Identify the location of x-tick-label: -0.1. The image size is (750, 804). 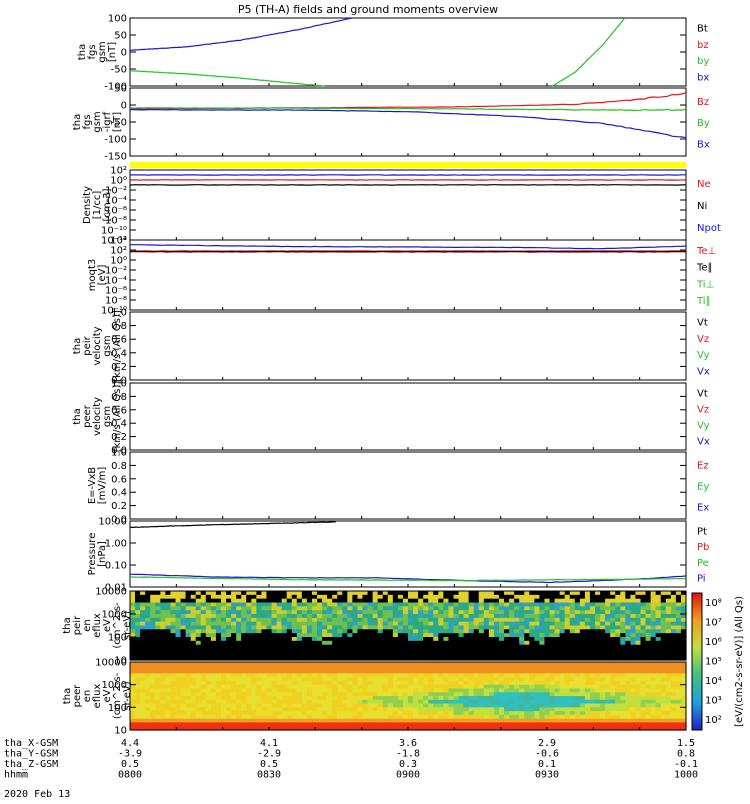
(686, 764).